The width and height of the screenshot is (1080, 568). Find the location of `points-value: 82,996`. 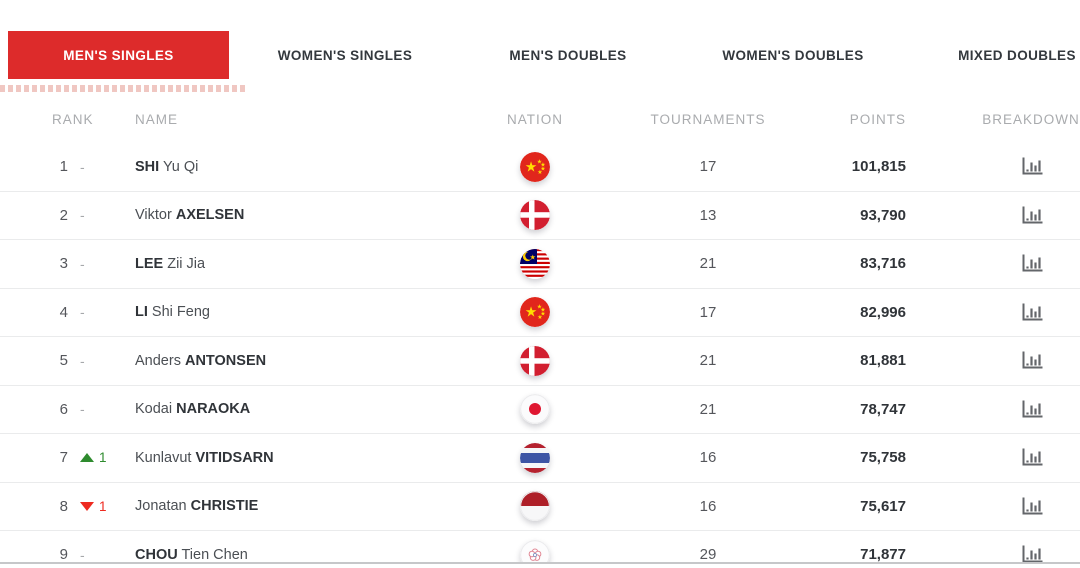

points-value: 82,996 is located at coordinates (883, 312).